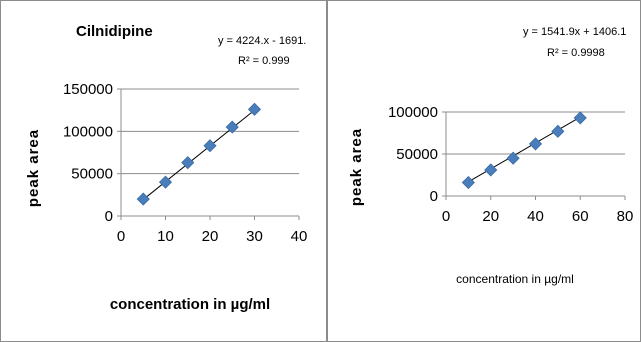  What do you see at coordinates (580, 216) in the screenshot?
I see `x-tick-label: 60` at bounding box center [580, 216].